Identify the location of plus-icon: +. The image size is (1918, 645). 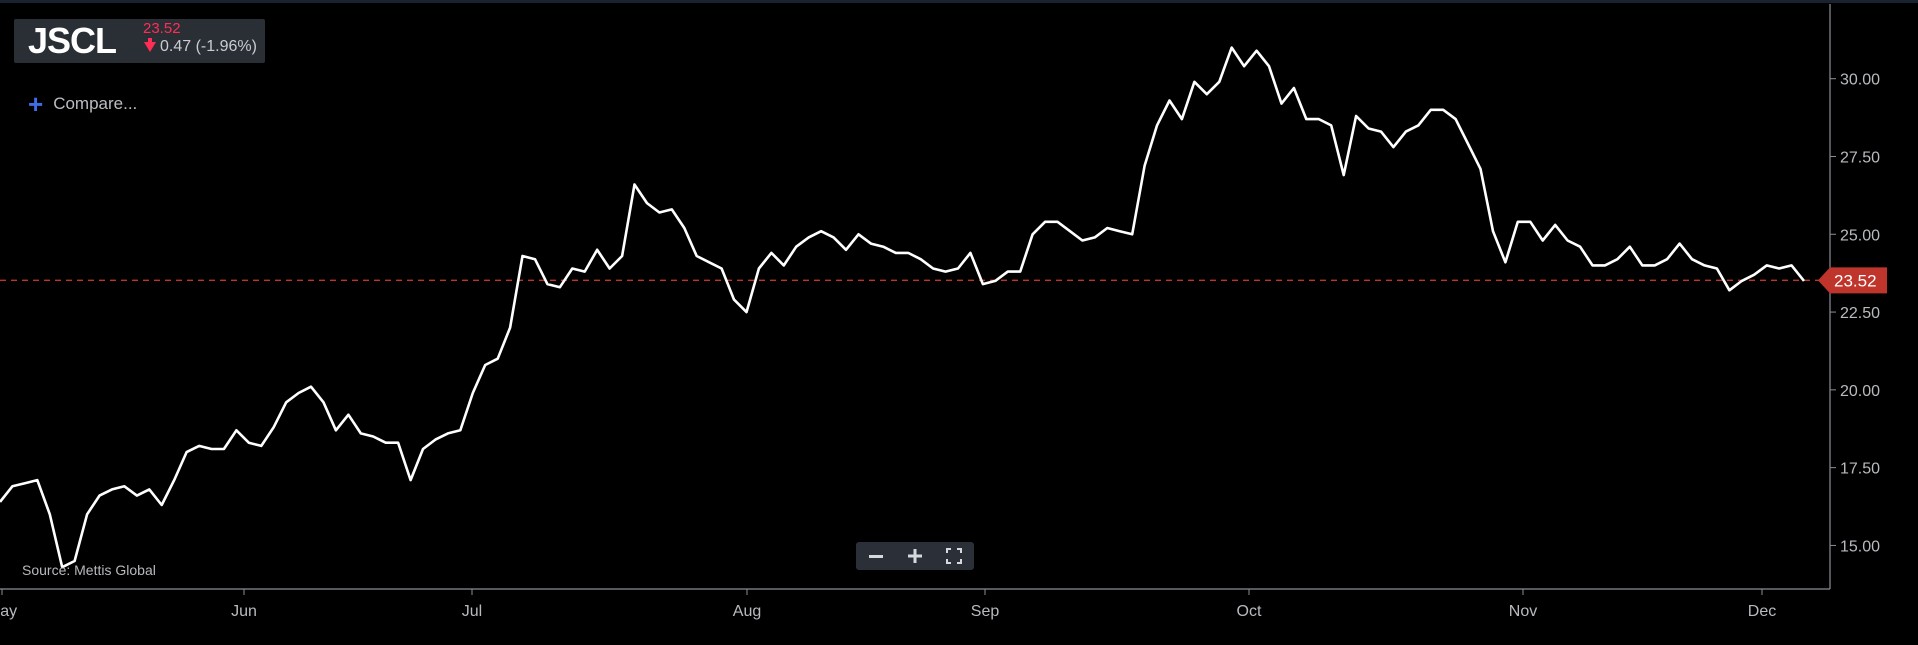
(36, 104).